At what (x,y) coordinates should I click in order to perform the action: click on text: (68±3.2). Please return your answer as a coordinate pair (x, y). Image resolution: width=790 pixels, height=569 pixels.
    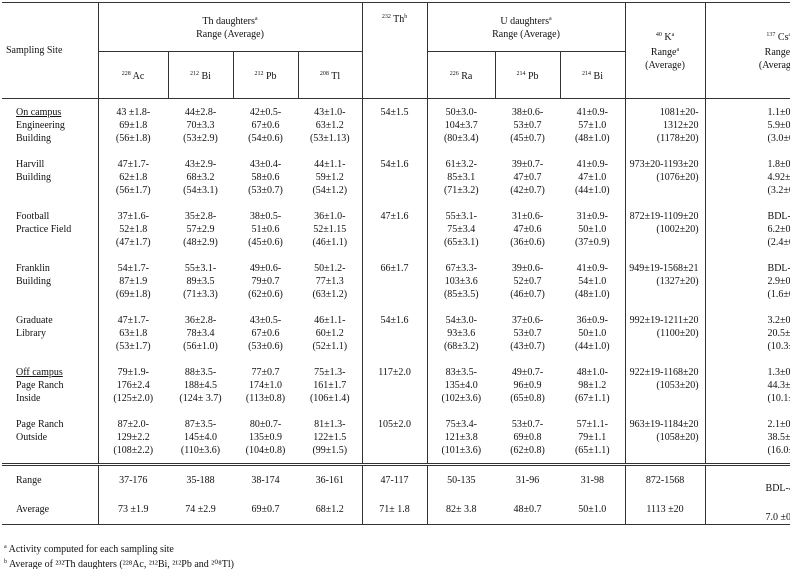
    Looking at the image, I should click on (461, 346).